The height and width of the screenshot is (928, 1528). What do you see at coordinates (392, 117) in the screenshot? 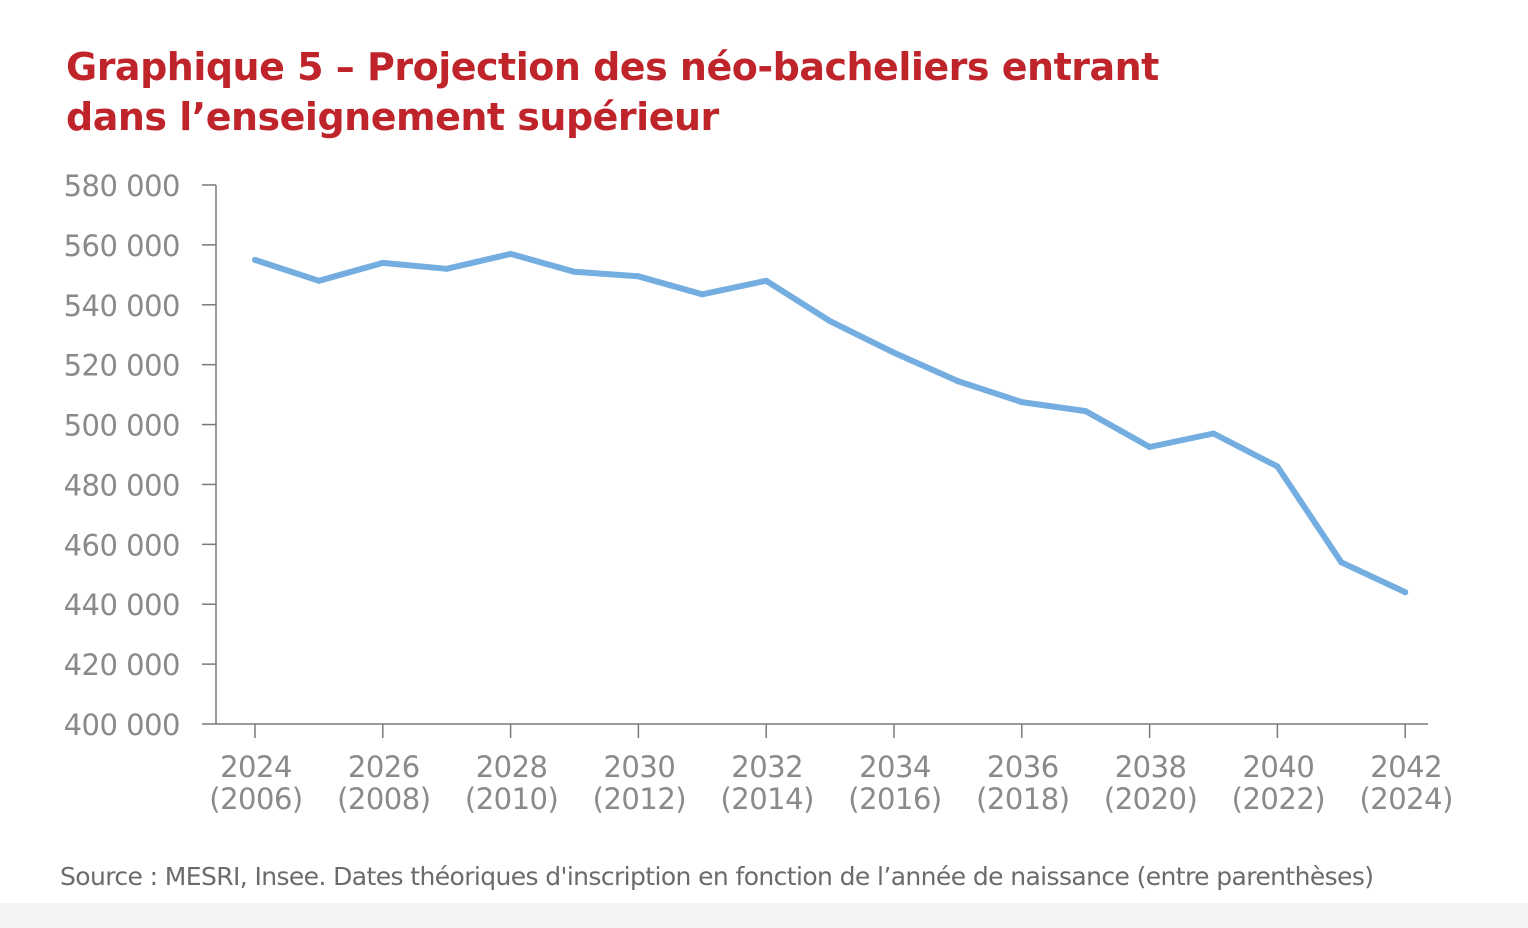
I see `chart-title-line-2: dans l’enseignement supérieur` at bounding box center [392, 117].